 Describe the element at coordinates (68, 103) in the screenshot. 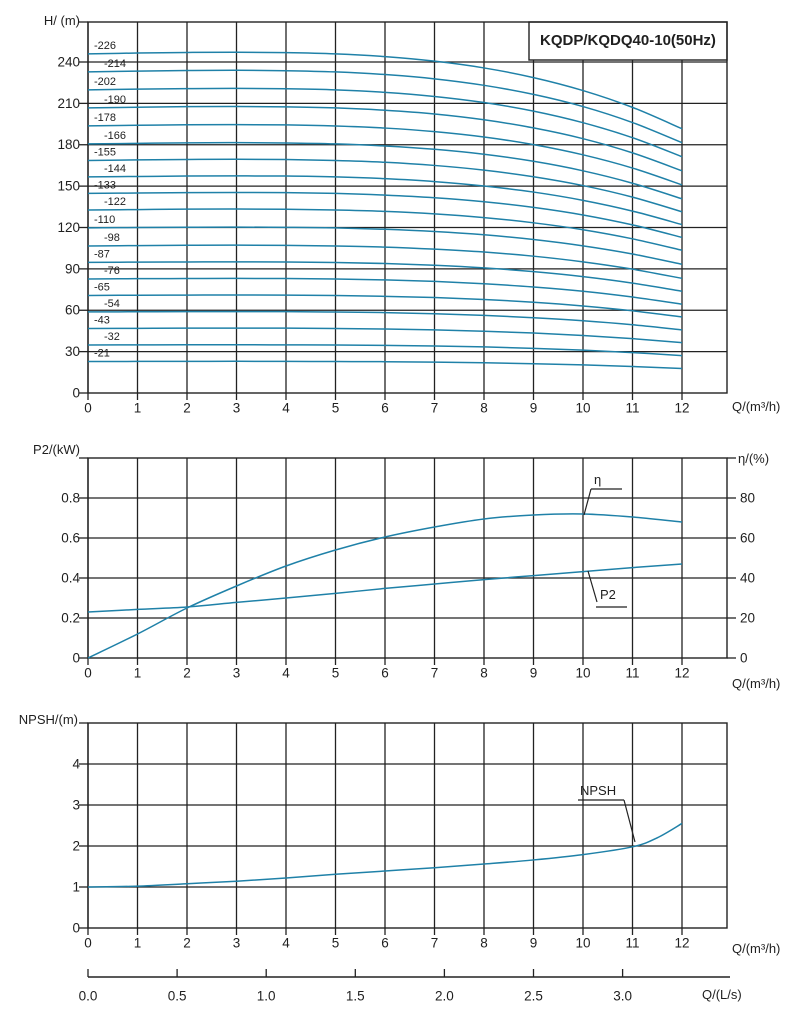

I see `y-tick-label: 210` at that location.